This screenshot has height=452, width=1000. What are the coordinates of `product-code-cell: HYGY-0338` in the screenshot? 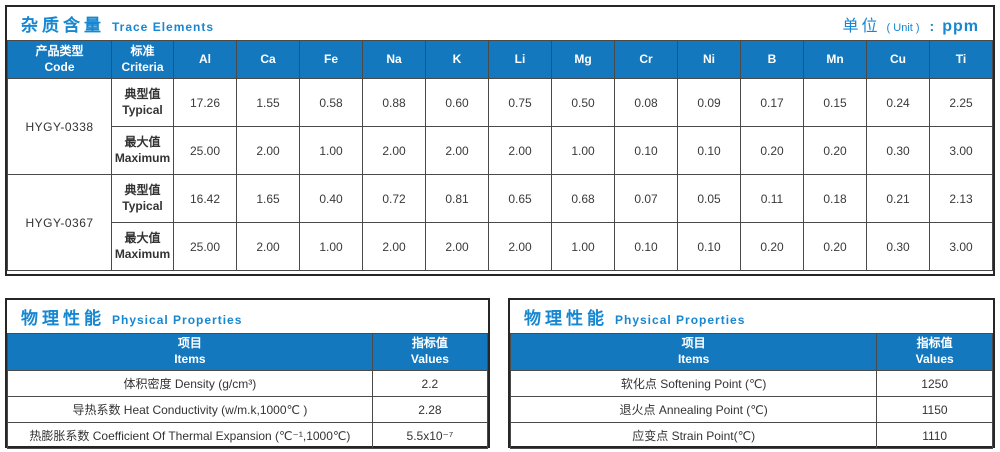 It's located at (59, 126).